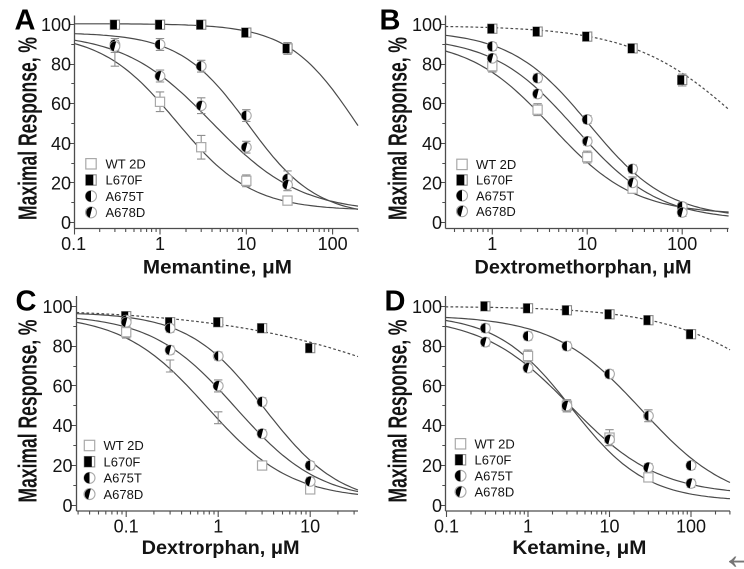 The height and width of the screenshot is (569, 744). Describe the element at coordinates (583, 268) in the screenshot. I see `svg-text: Dextromethorphan, μM` at that location.